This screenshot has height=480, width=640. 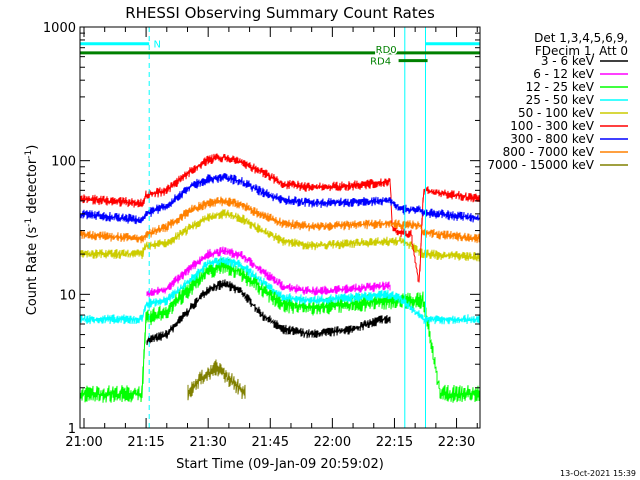 What do you see at coordinates (207, 442) in the screenshot?
I see `x-tick-label-2: 21:30` at bounding box center [207, 442].